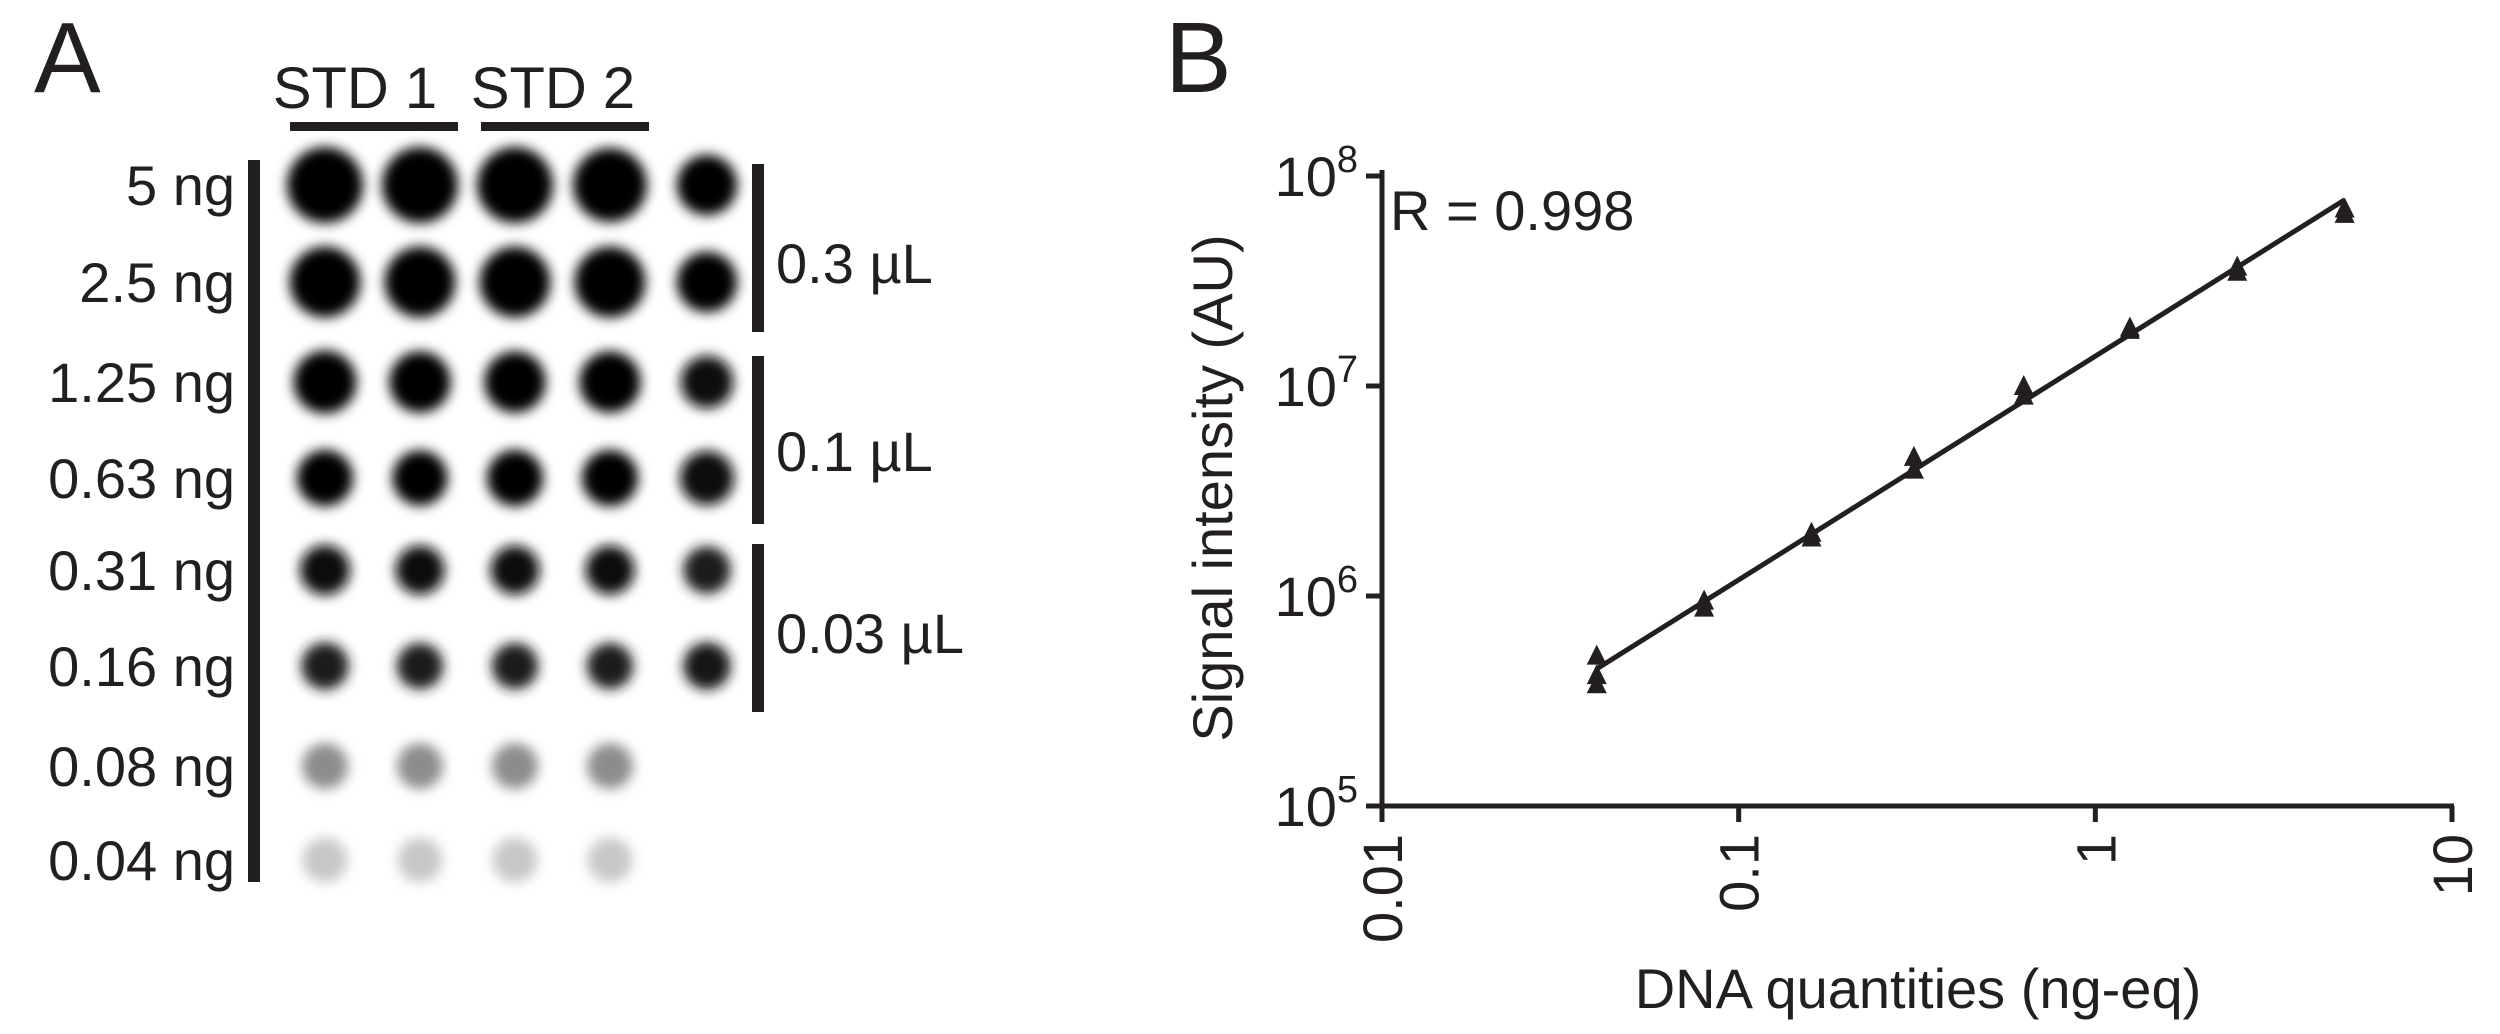 The height and width of the screenshot is (1034, 2500). What do you see at coordinates (141, 382) in the screenshot?
I see `row-label: 1.25 ng` at bounding box center [141, 382].